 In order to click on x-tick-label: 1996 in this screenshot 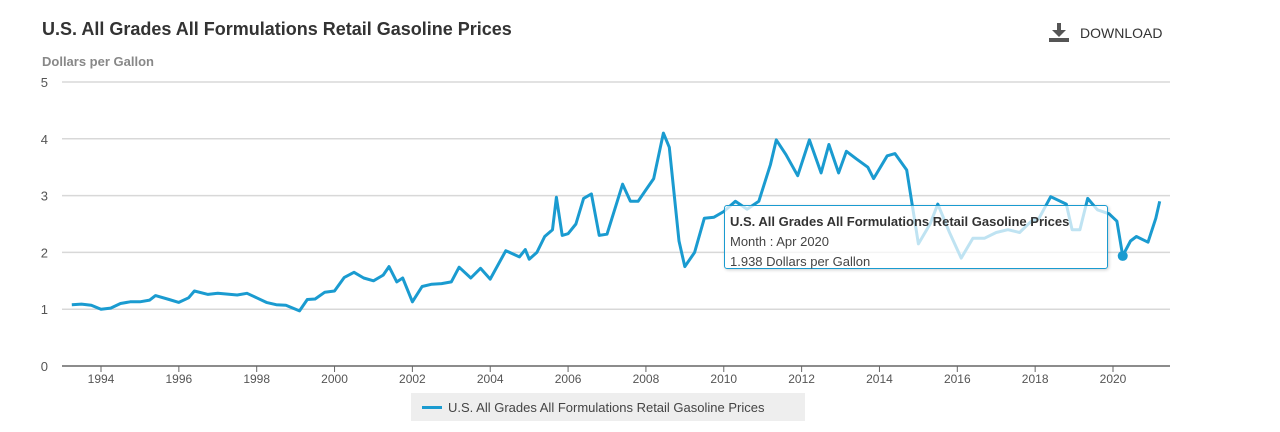, I will do `click(178, 379)`.